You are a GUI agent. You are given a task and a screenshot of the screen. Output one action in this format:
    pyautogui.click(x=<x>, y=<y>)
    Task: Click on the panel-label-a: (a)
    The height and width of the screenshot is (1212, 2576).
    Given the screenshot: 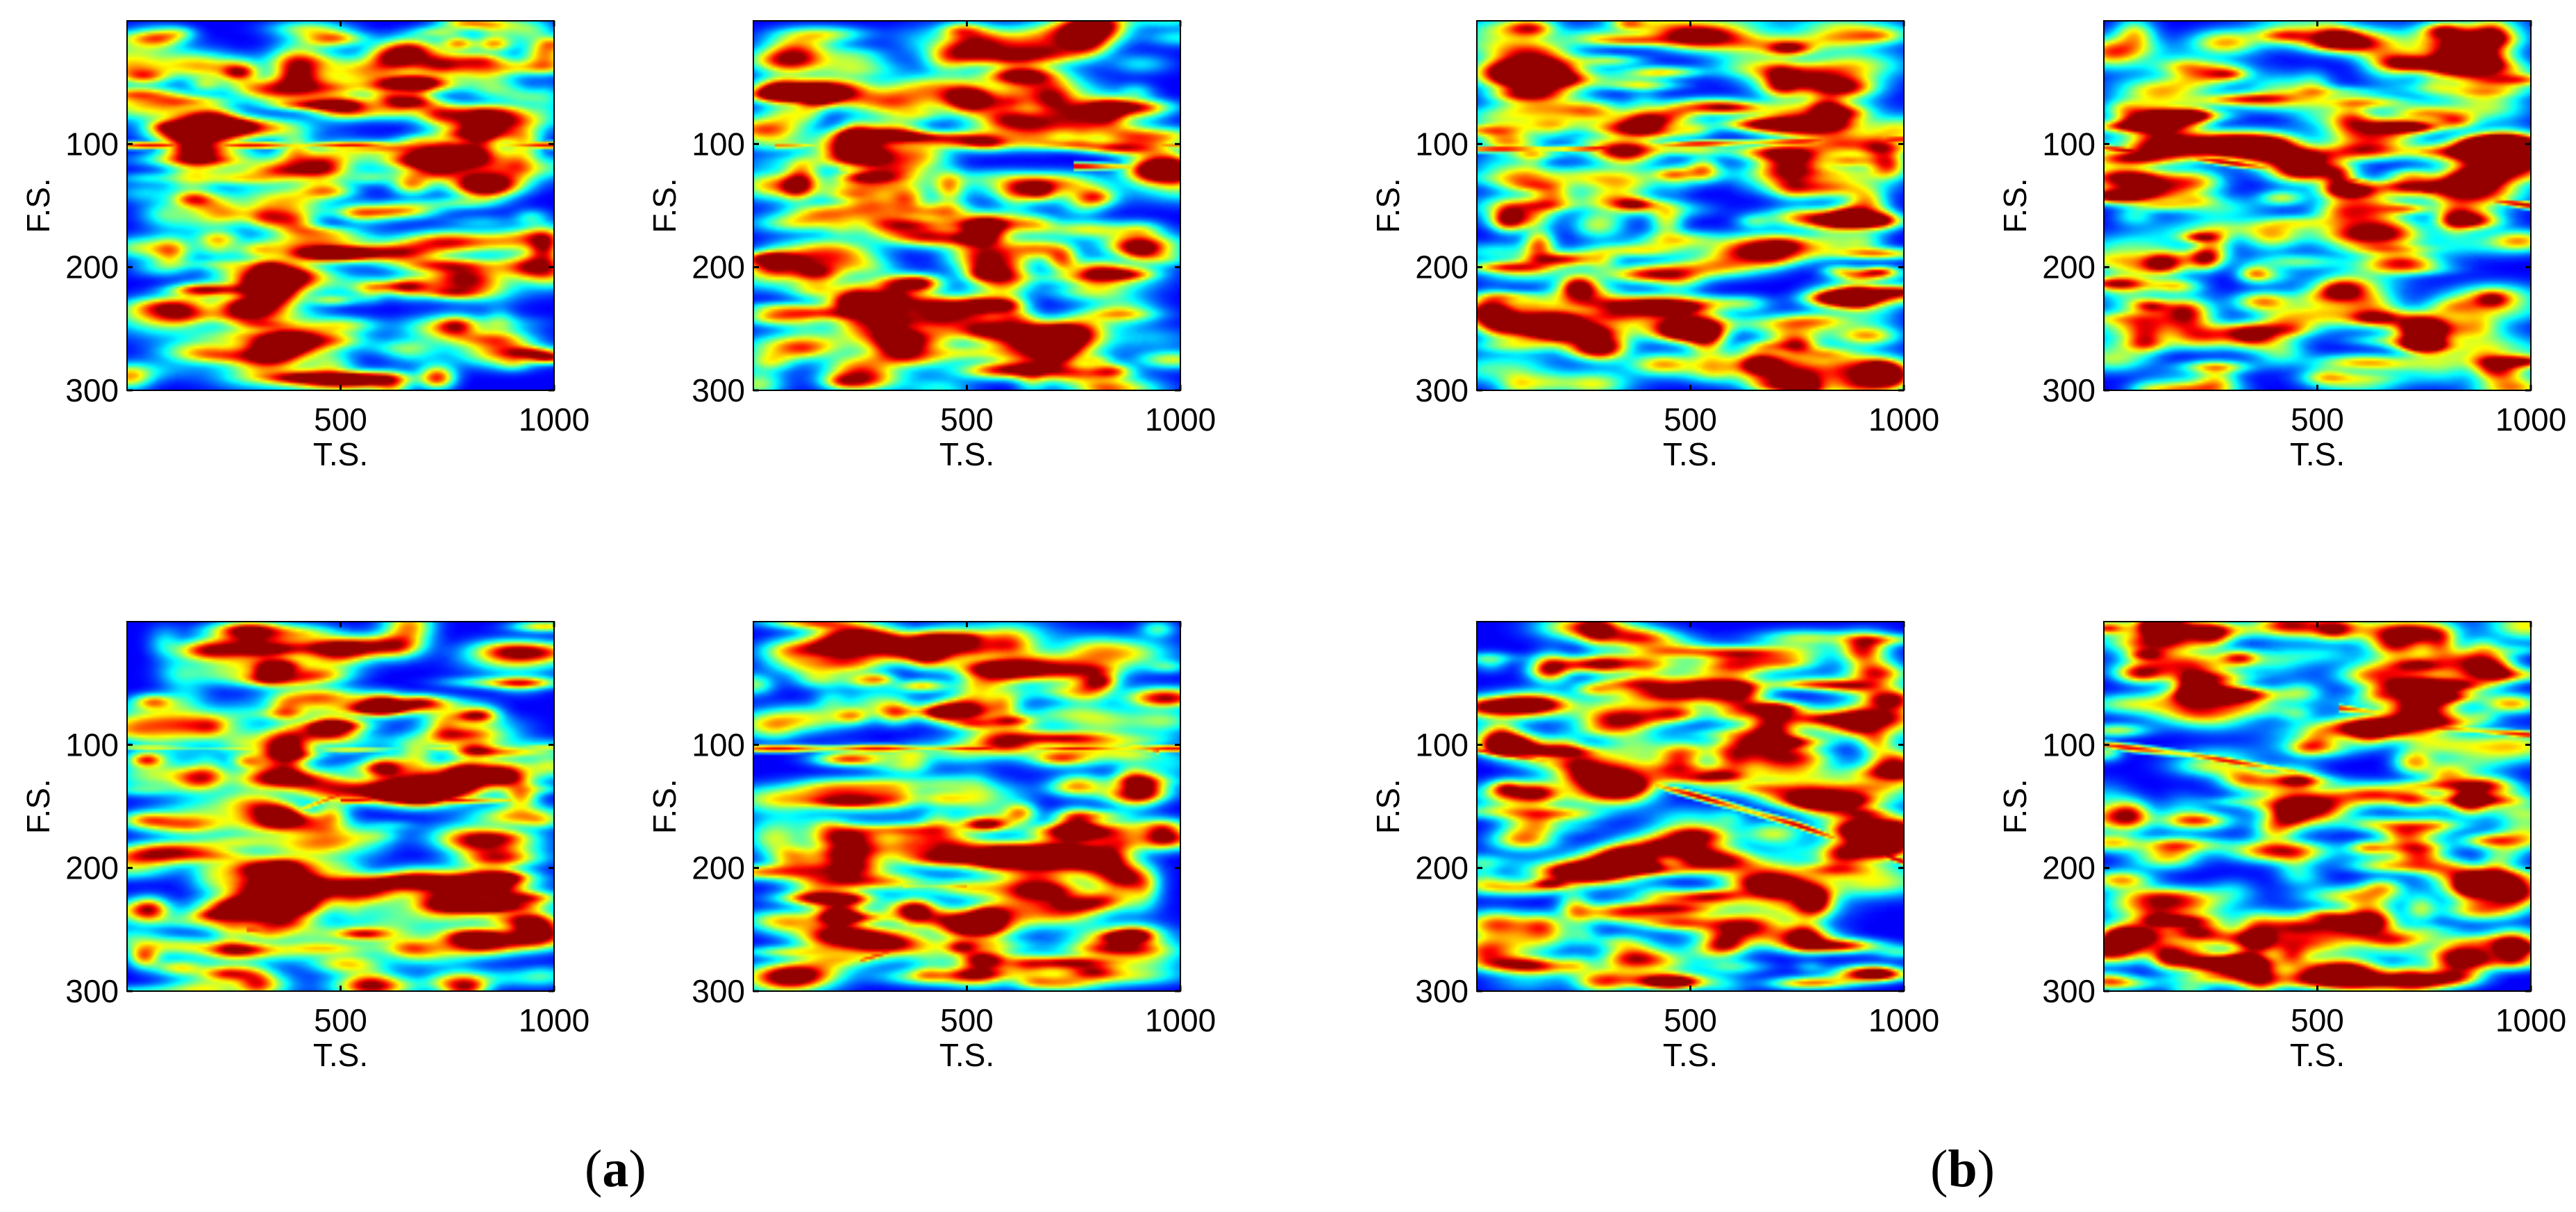 What is the action you would take?
    pyautogui.click(x=615, y=1169)
    